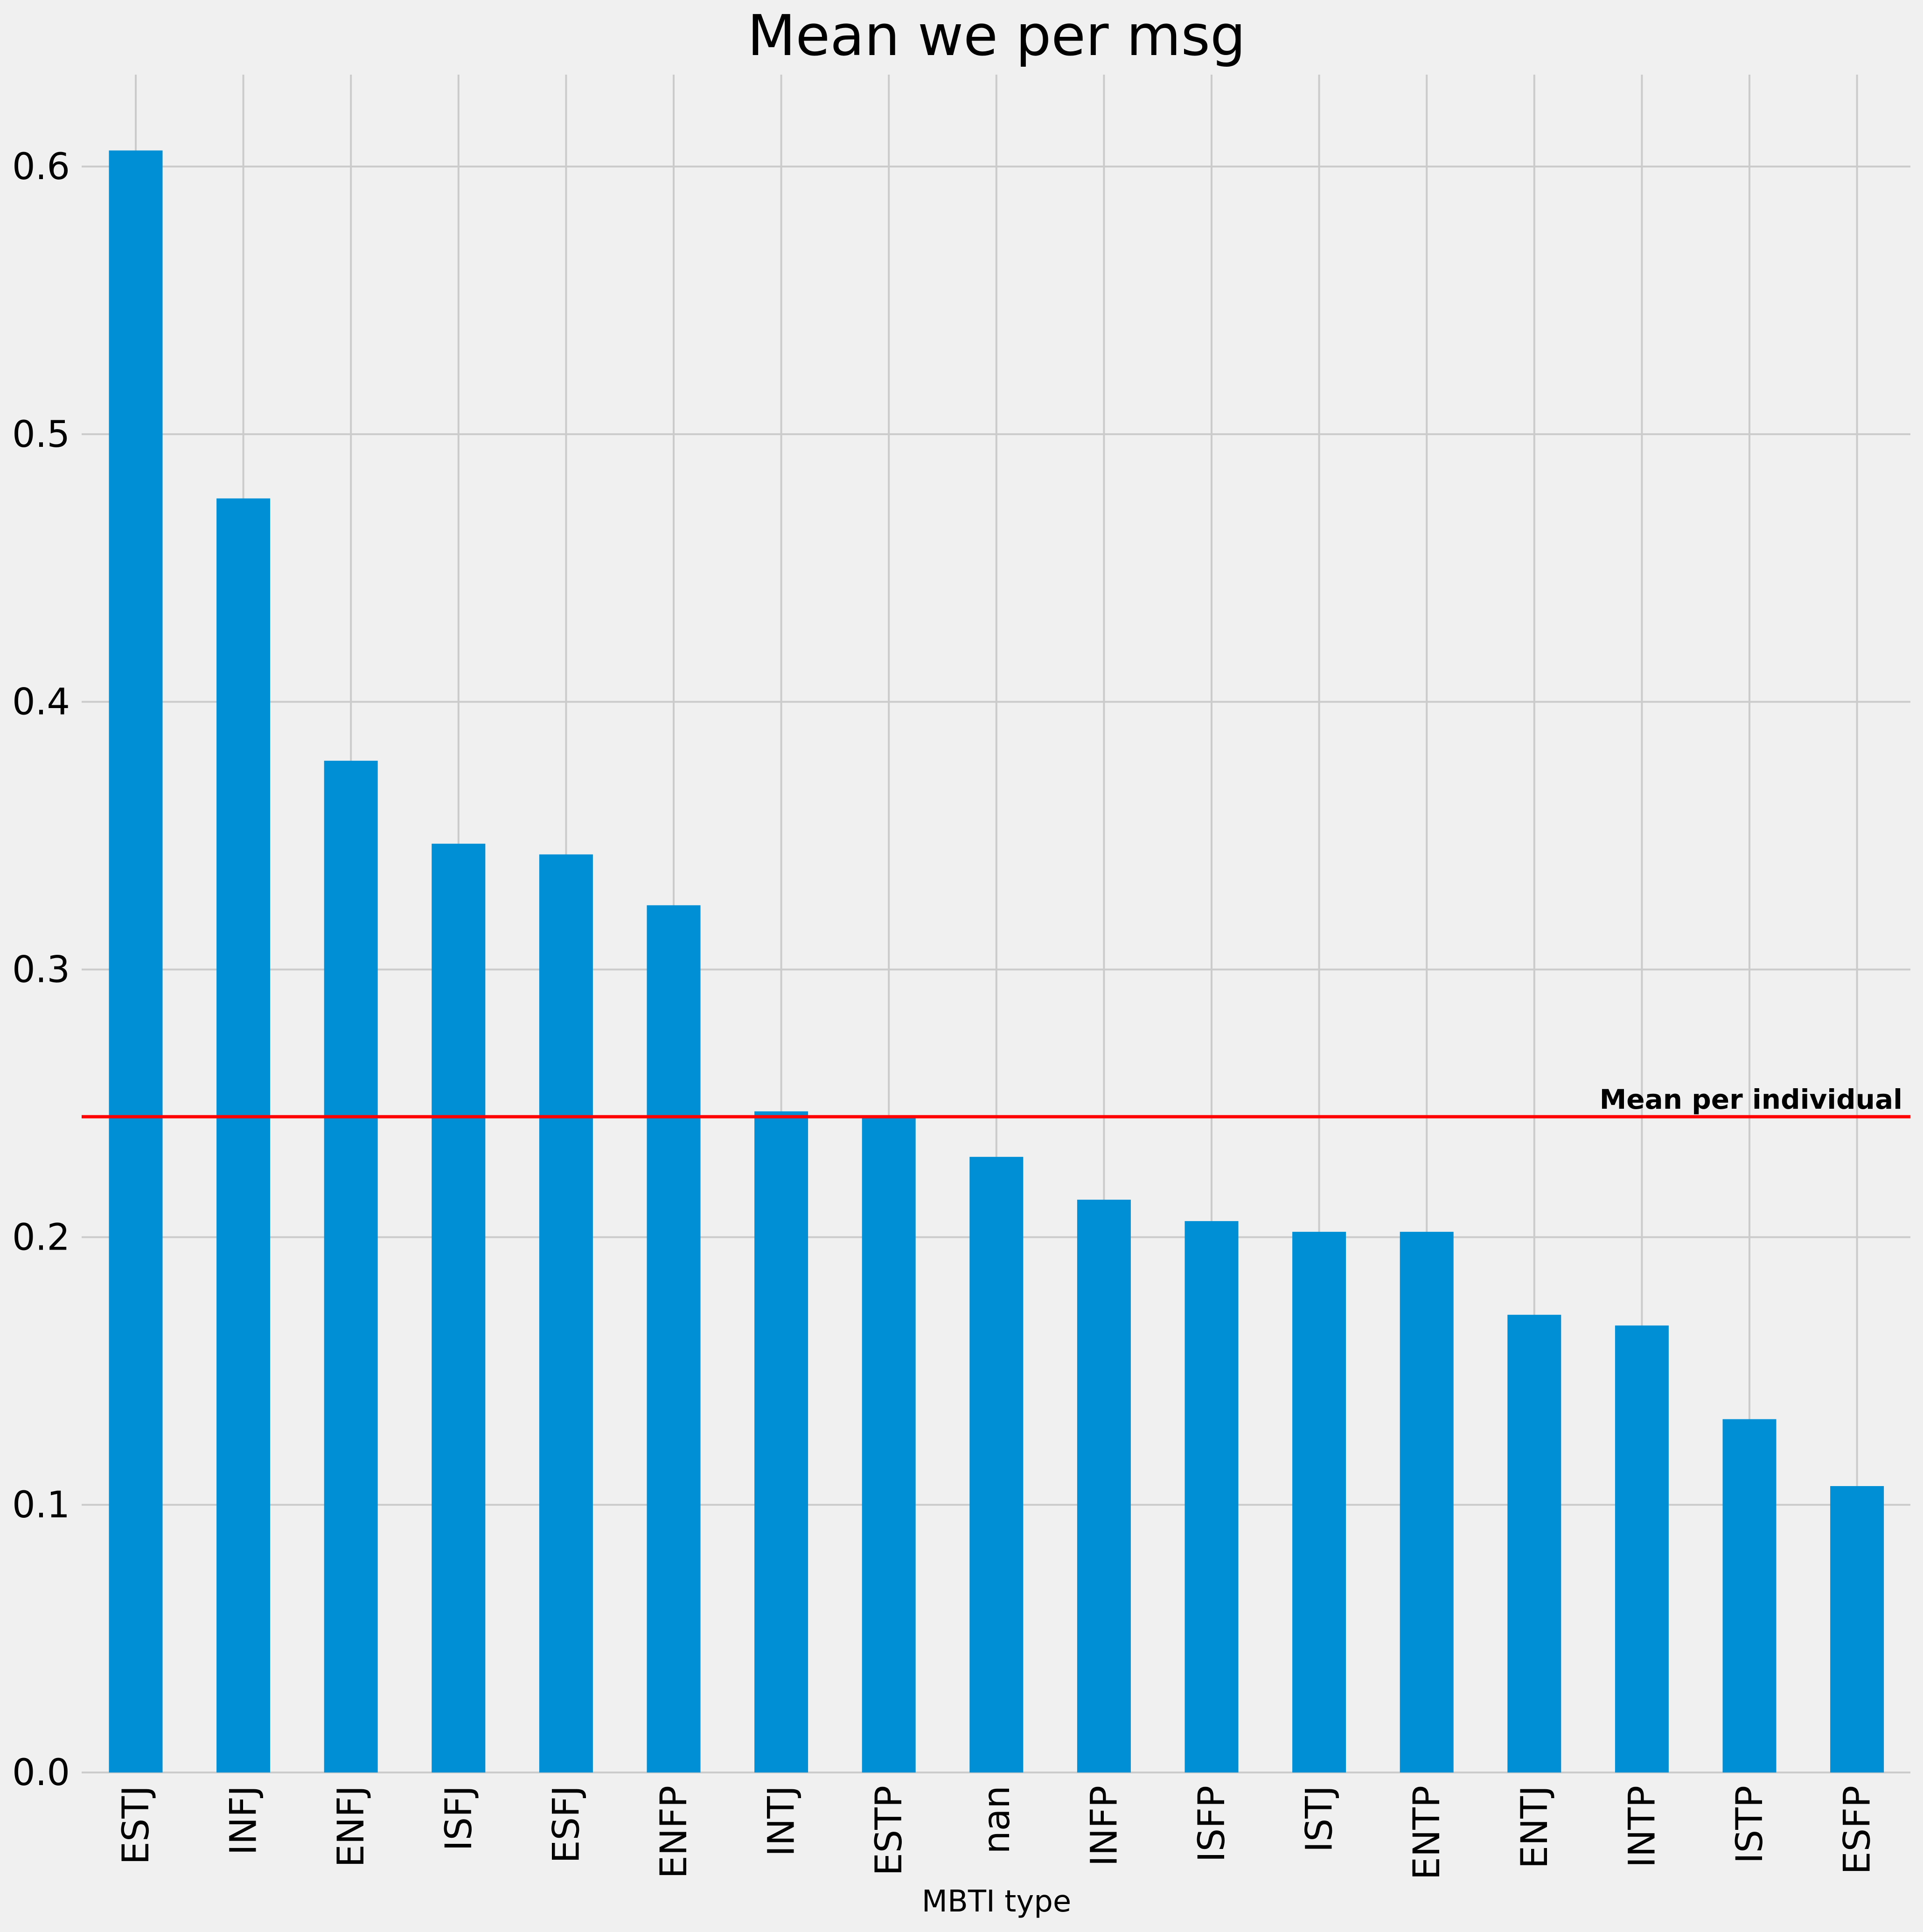 The height and width of the screenshot is (1932, 1923). What do you see at coordinates (351, 1827) in the screenshot?
I see `x-tick-label: ENFJ` at bounding box center [351, 1827].